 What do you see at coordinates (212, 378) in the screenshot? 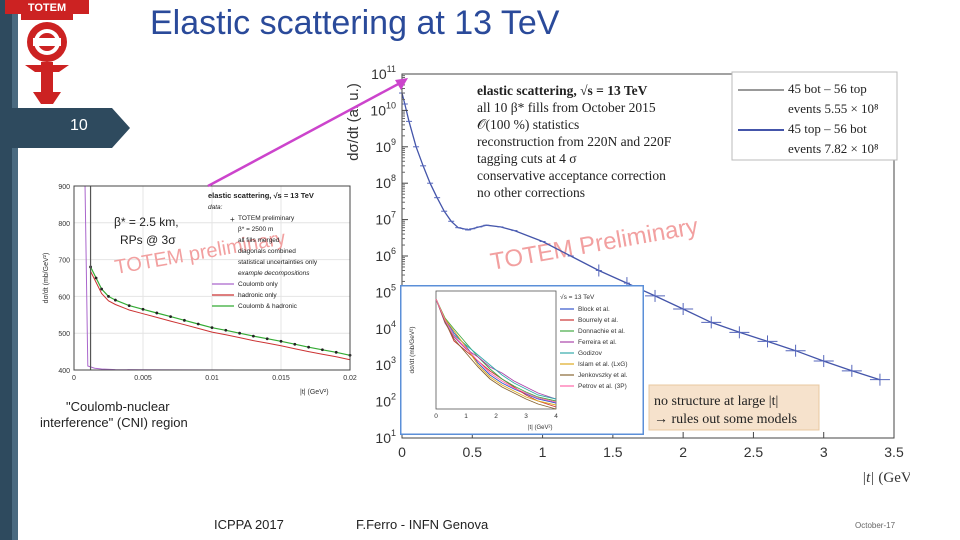
I see `left-xtick-label: 0.01` at bounding box center [212, 378].